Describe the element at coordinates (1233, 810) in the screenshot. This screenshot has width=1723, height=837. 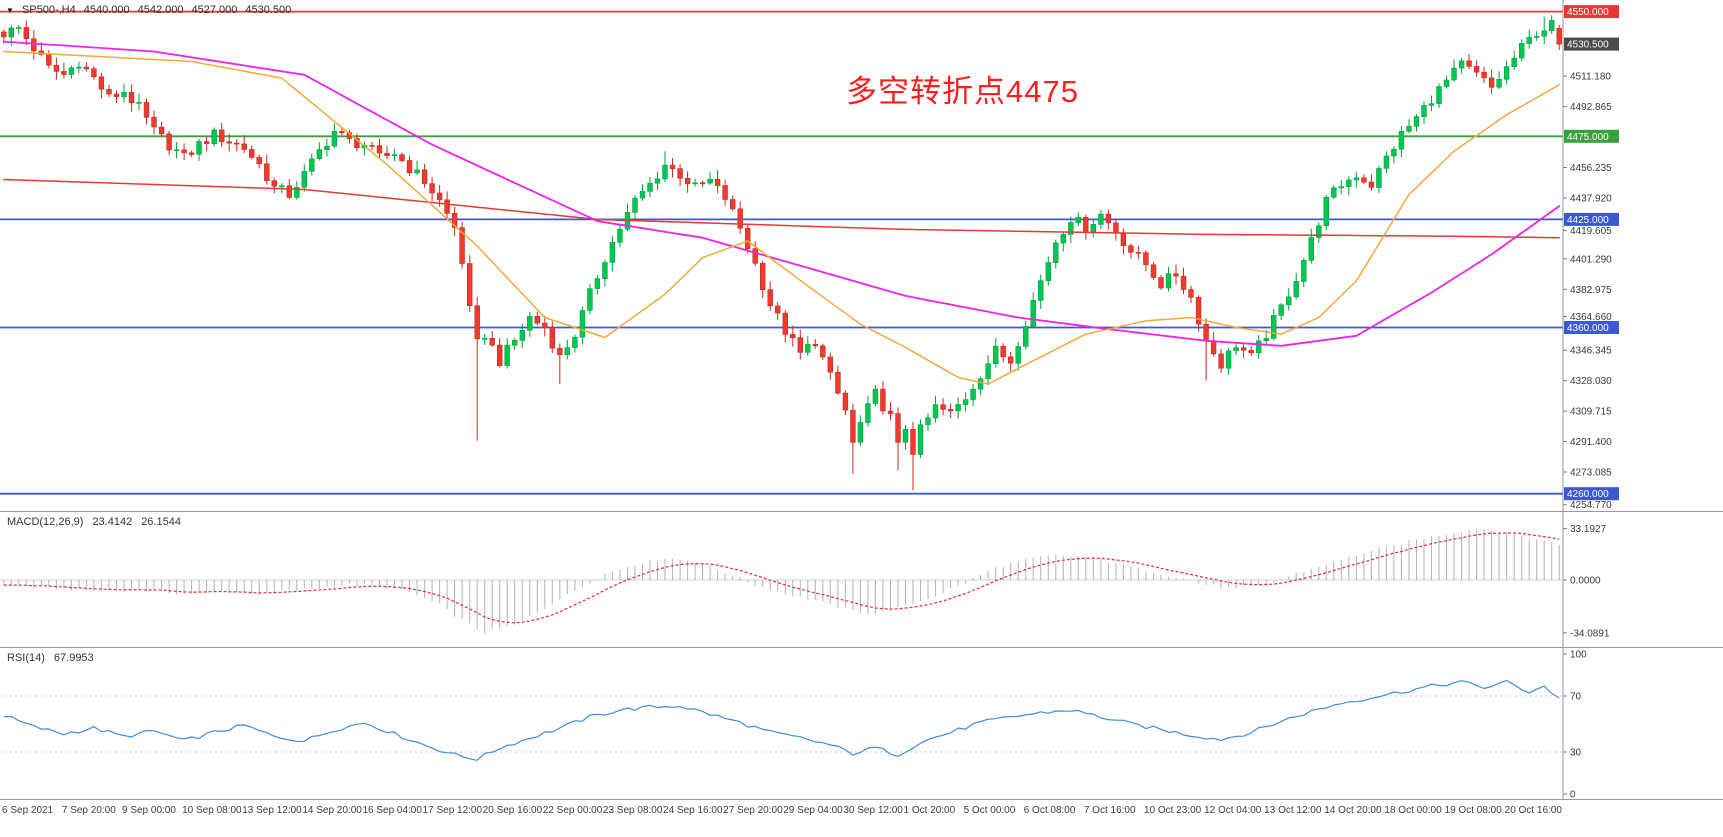
I see `time-label: 12 Oct 04:00` at that location.